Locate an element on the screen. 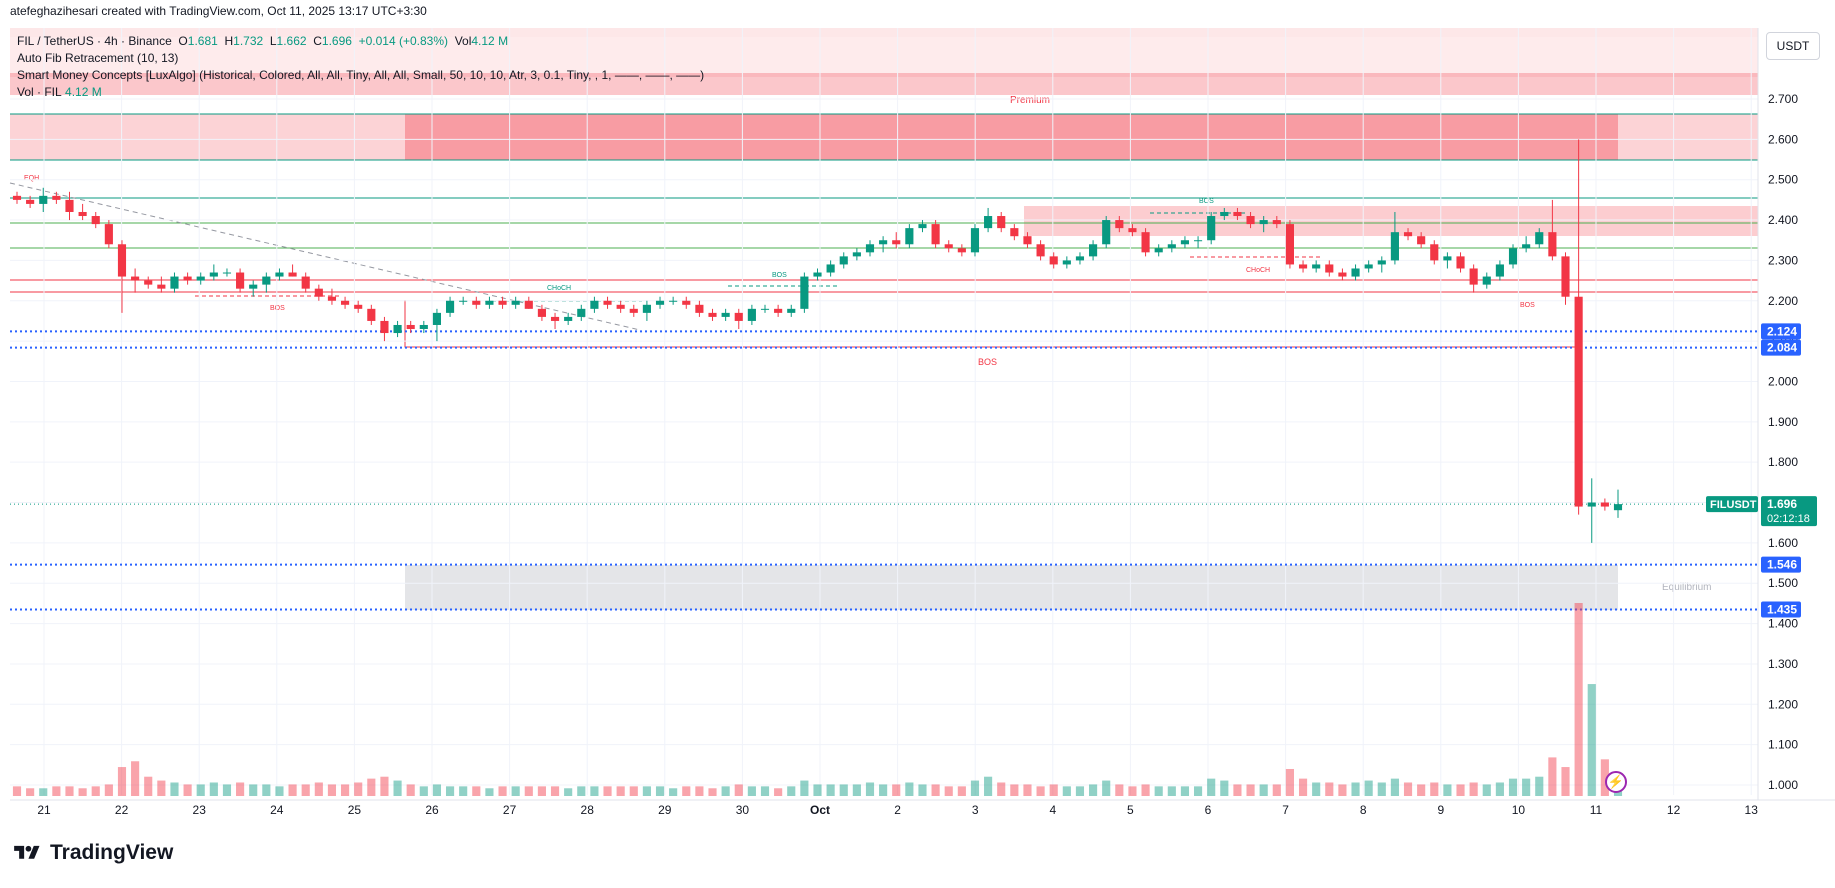  symbol-name: FIL / TetherUS · 4h · Binance is located at coordinates (94, 41).